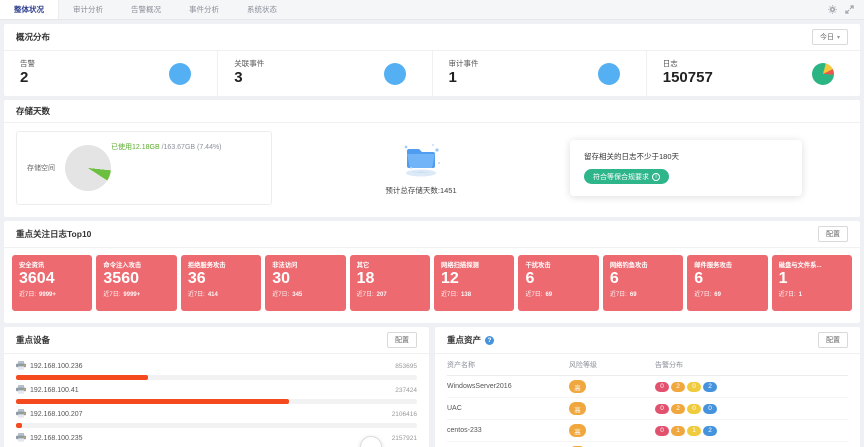 This screenshot has height=447, width=864. I want to click on devices-config-button: 配置, so click(402, 340).